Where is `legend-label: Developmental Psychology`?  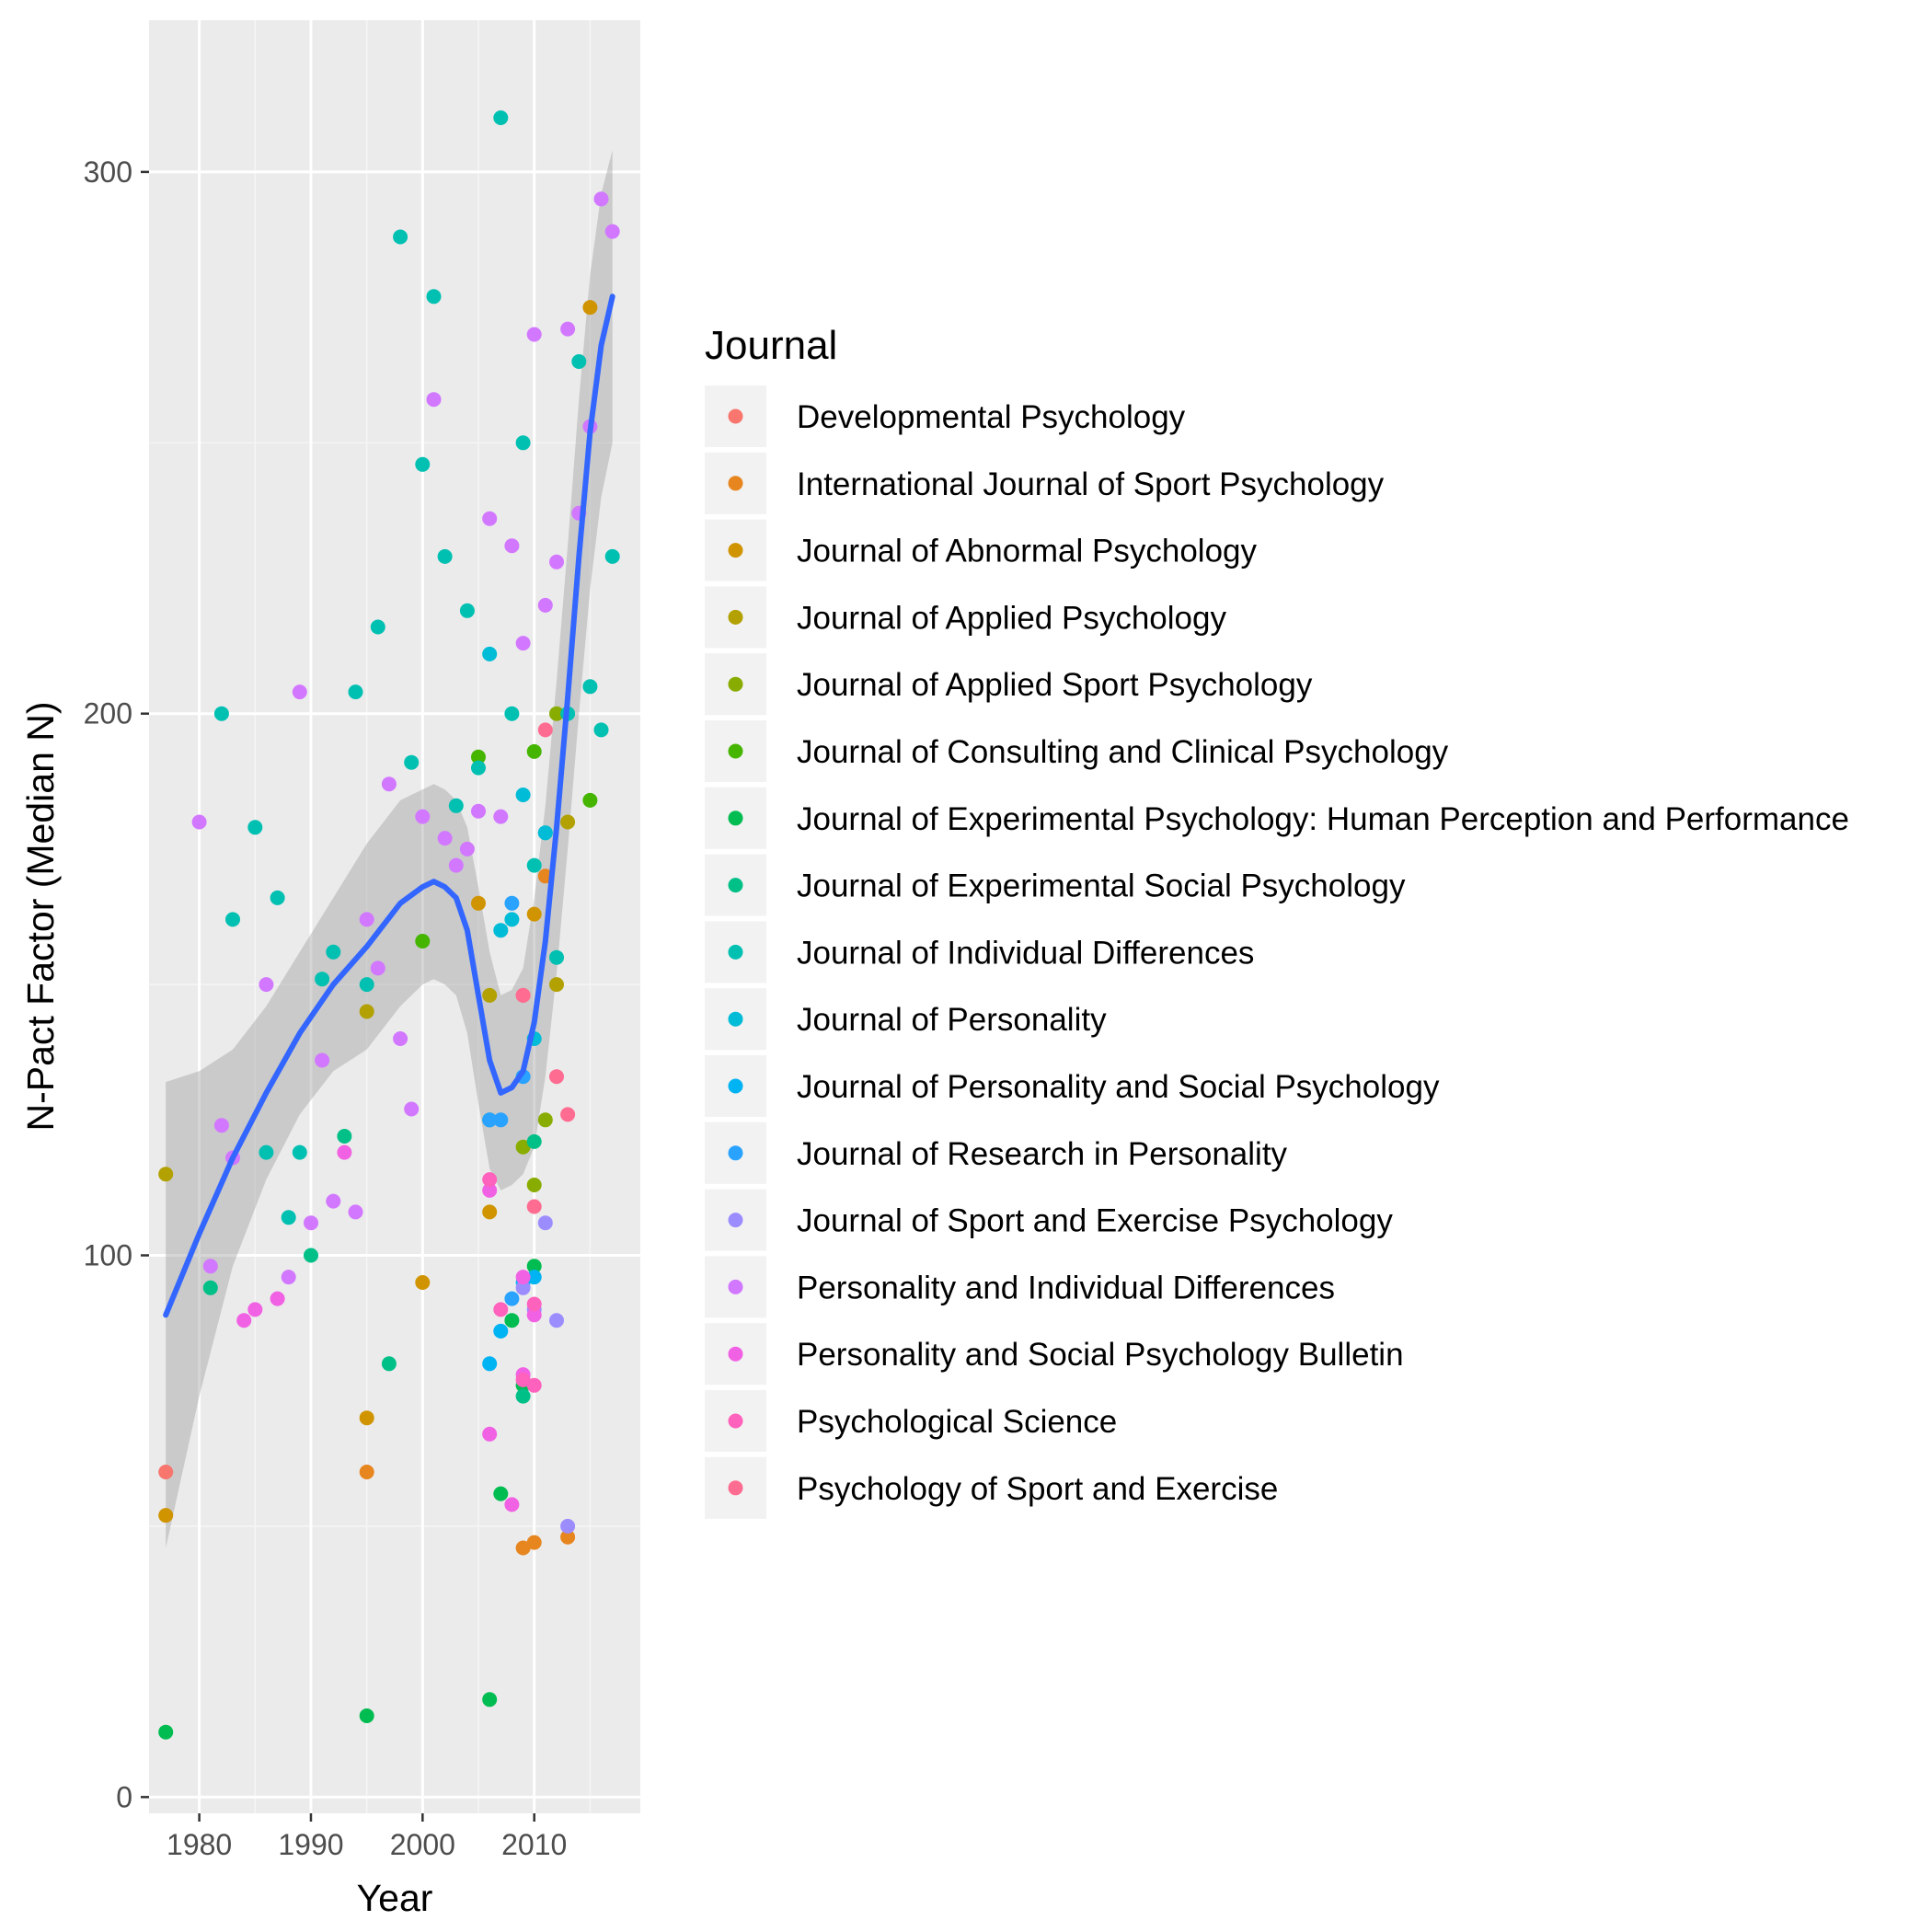
legend-label: Developmental Psychology is located at coordinates (991, 417).